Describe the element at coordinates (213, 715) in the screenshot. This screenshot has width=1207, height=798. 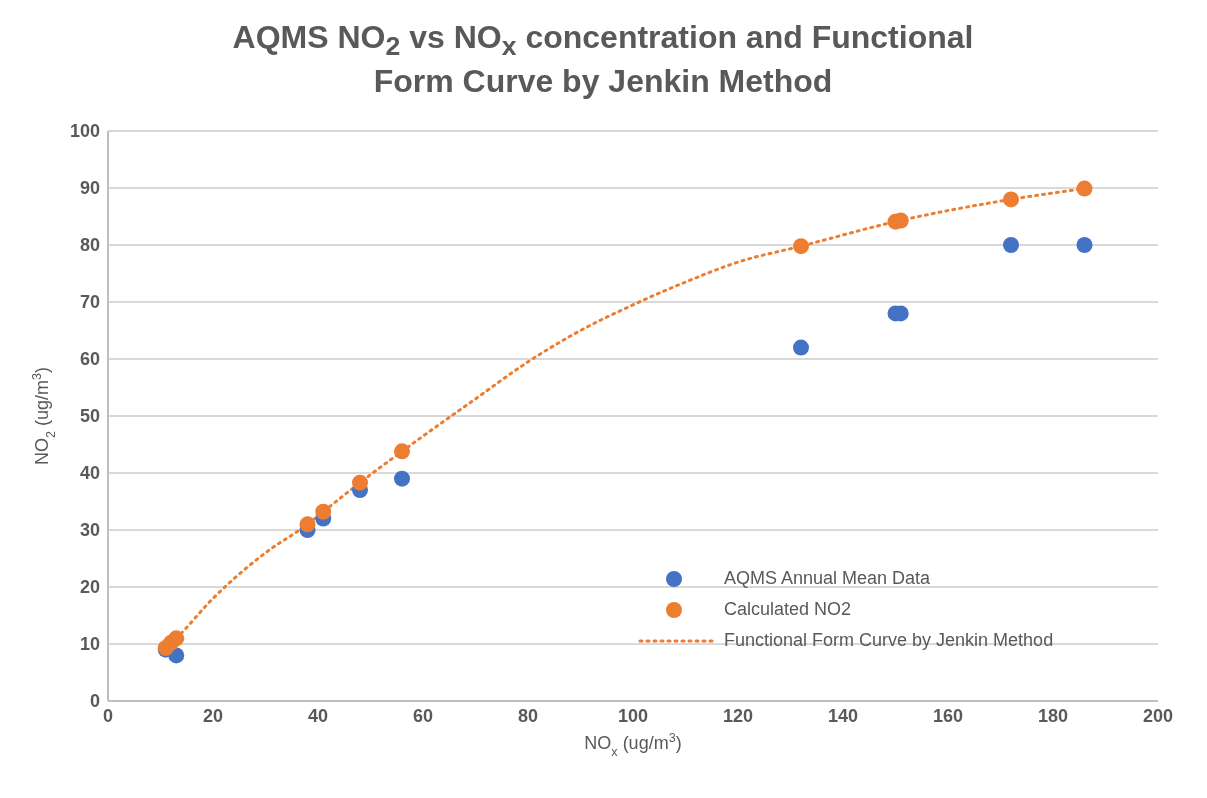
I see `x-tick-label: 20` at that location.